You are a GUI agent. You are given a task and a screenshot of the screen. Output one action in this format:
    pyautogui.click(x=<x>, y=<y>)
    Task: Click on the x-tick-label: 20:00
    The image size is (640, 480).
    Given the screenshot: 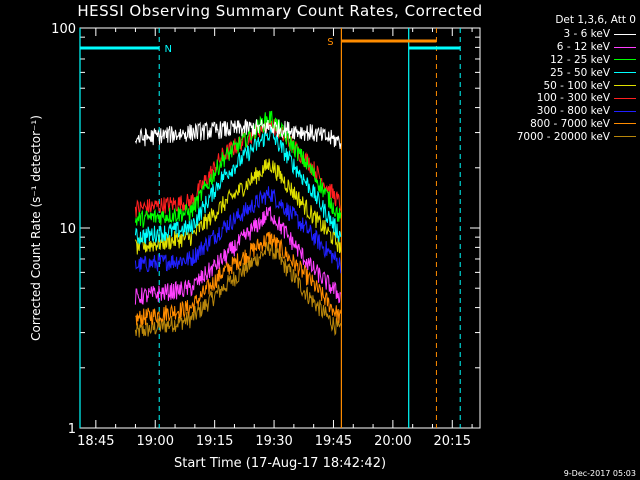 What is the action you would take?
    pyautogui.click(x=392, y=441)
    